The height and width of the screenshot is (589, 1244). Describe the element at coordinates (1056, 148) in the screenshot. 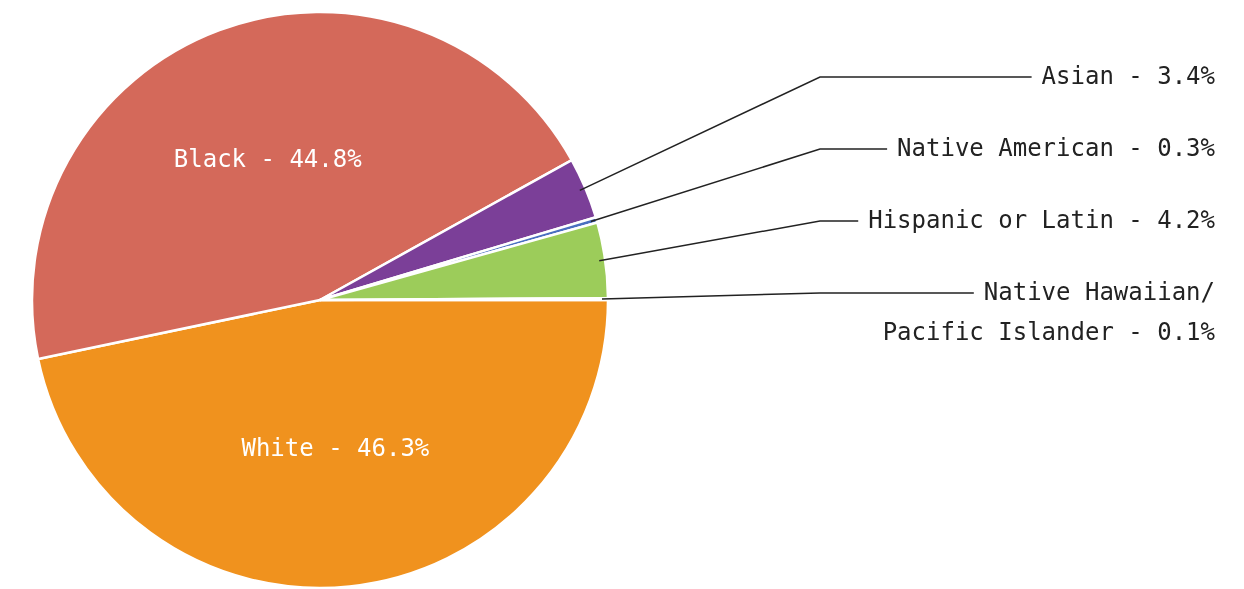

I see `slice-label: Native American - 0.3%` at that location.